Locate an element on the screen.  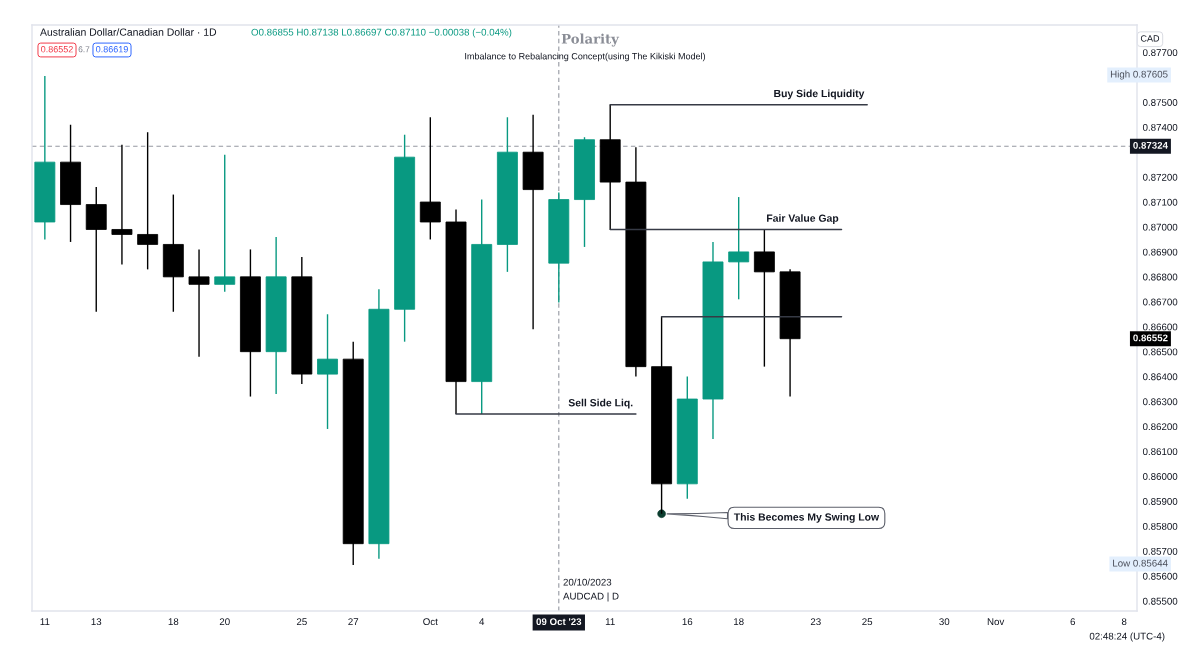
y-tick-label: 0.87700 is located at coordinates (1160, 53).